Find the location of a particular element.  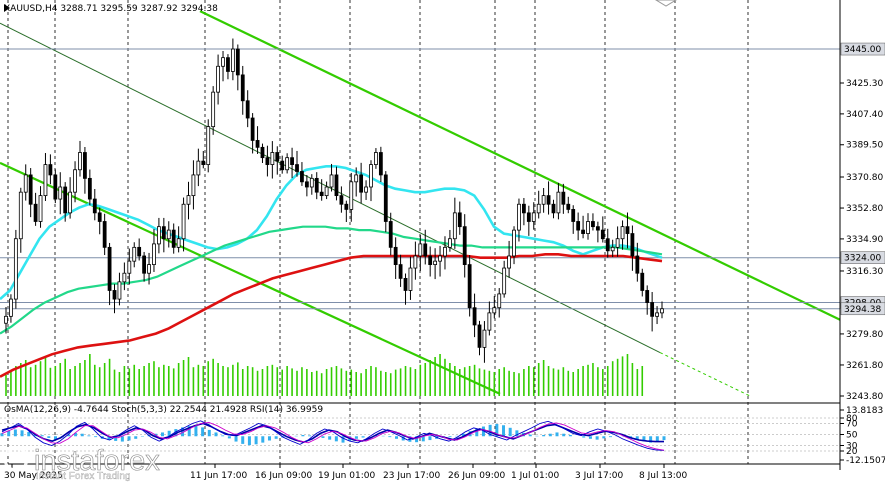

osc-tick-label: 50 is located at coordinates (852, 436).